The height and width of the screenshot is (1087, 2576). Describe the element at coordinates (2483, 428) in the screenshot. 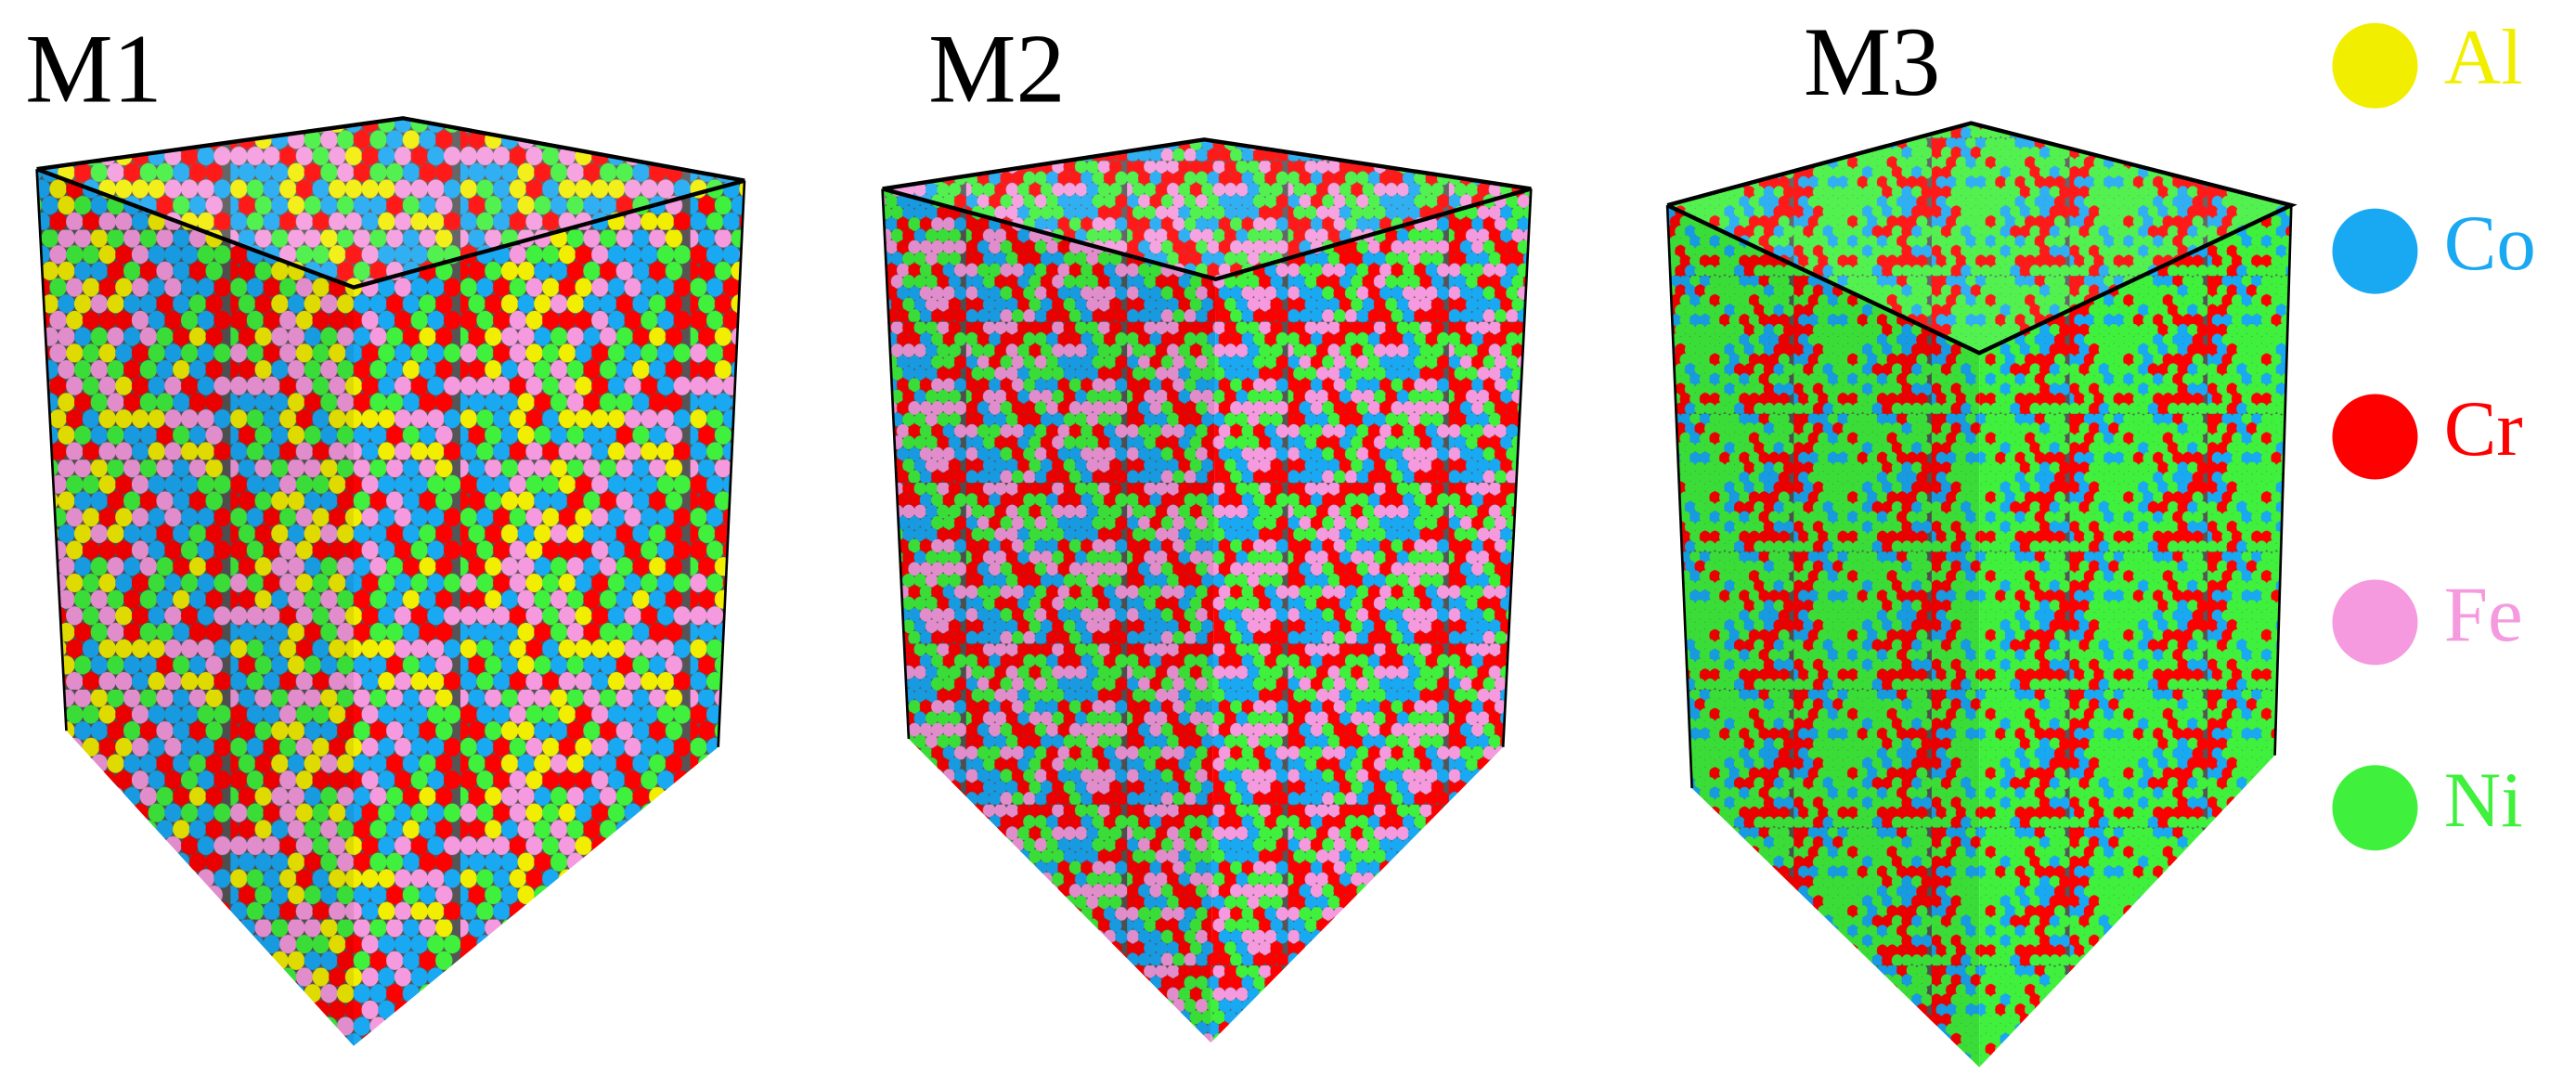

I see `legend-label: Cr` at that location.